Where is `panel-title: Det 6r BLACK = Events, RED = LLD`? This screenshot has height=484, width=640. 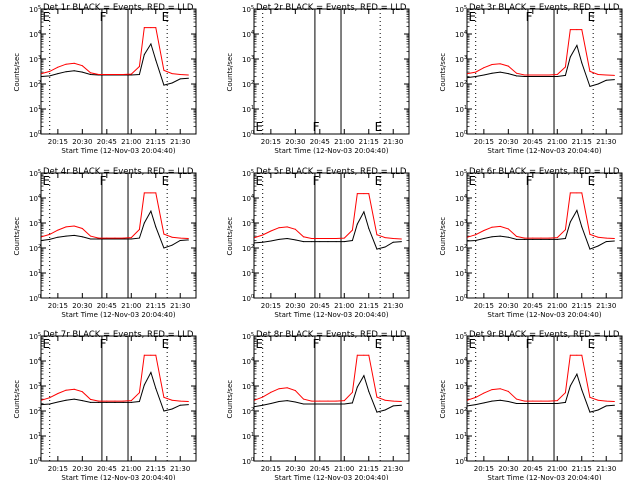 panel-title: Det 6r BLACK = Events, RED = LLD is located at coordinates (544, 172).